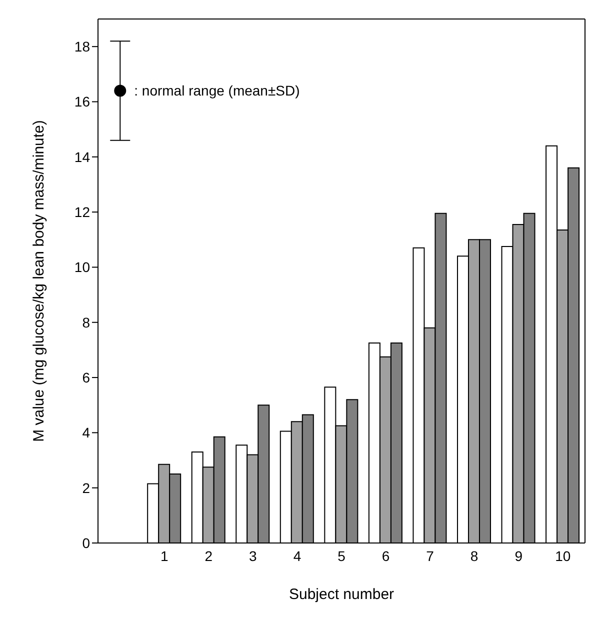  Describe the element at coordinates (217, 90) in the screenshot. I see `annotation: : normal range (mean±SD)` at that location.